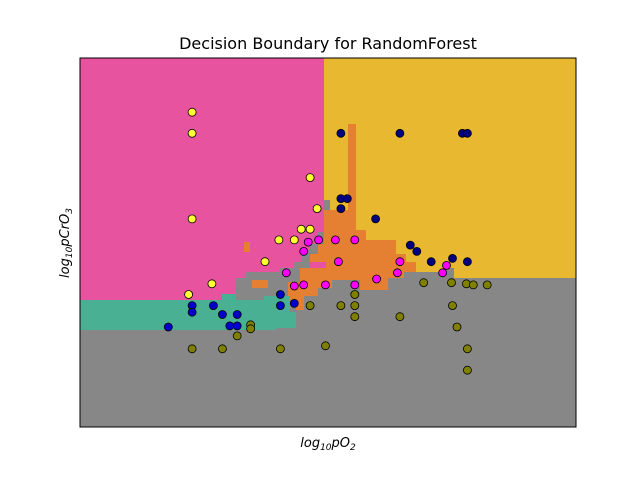  Describe the element at coordinates (66, 243) in the screenshot. I see `y-axis-label: log10pCrO3` at that location.